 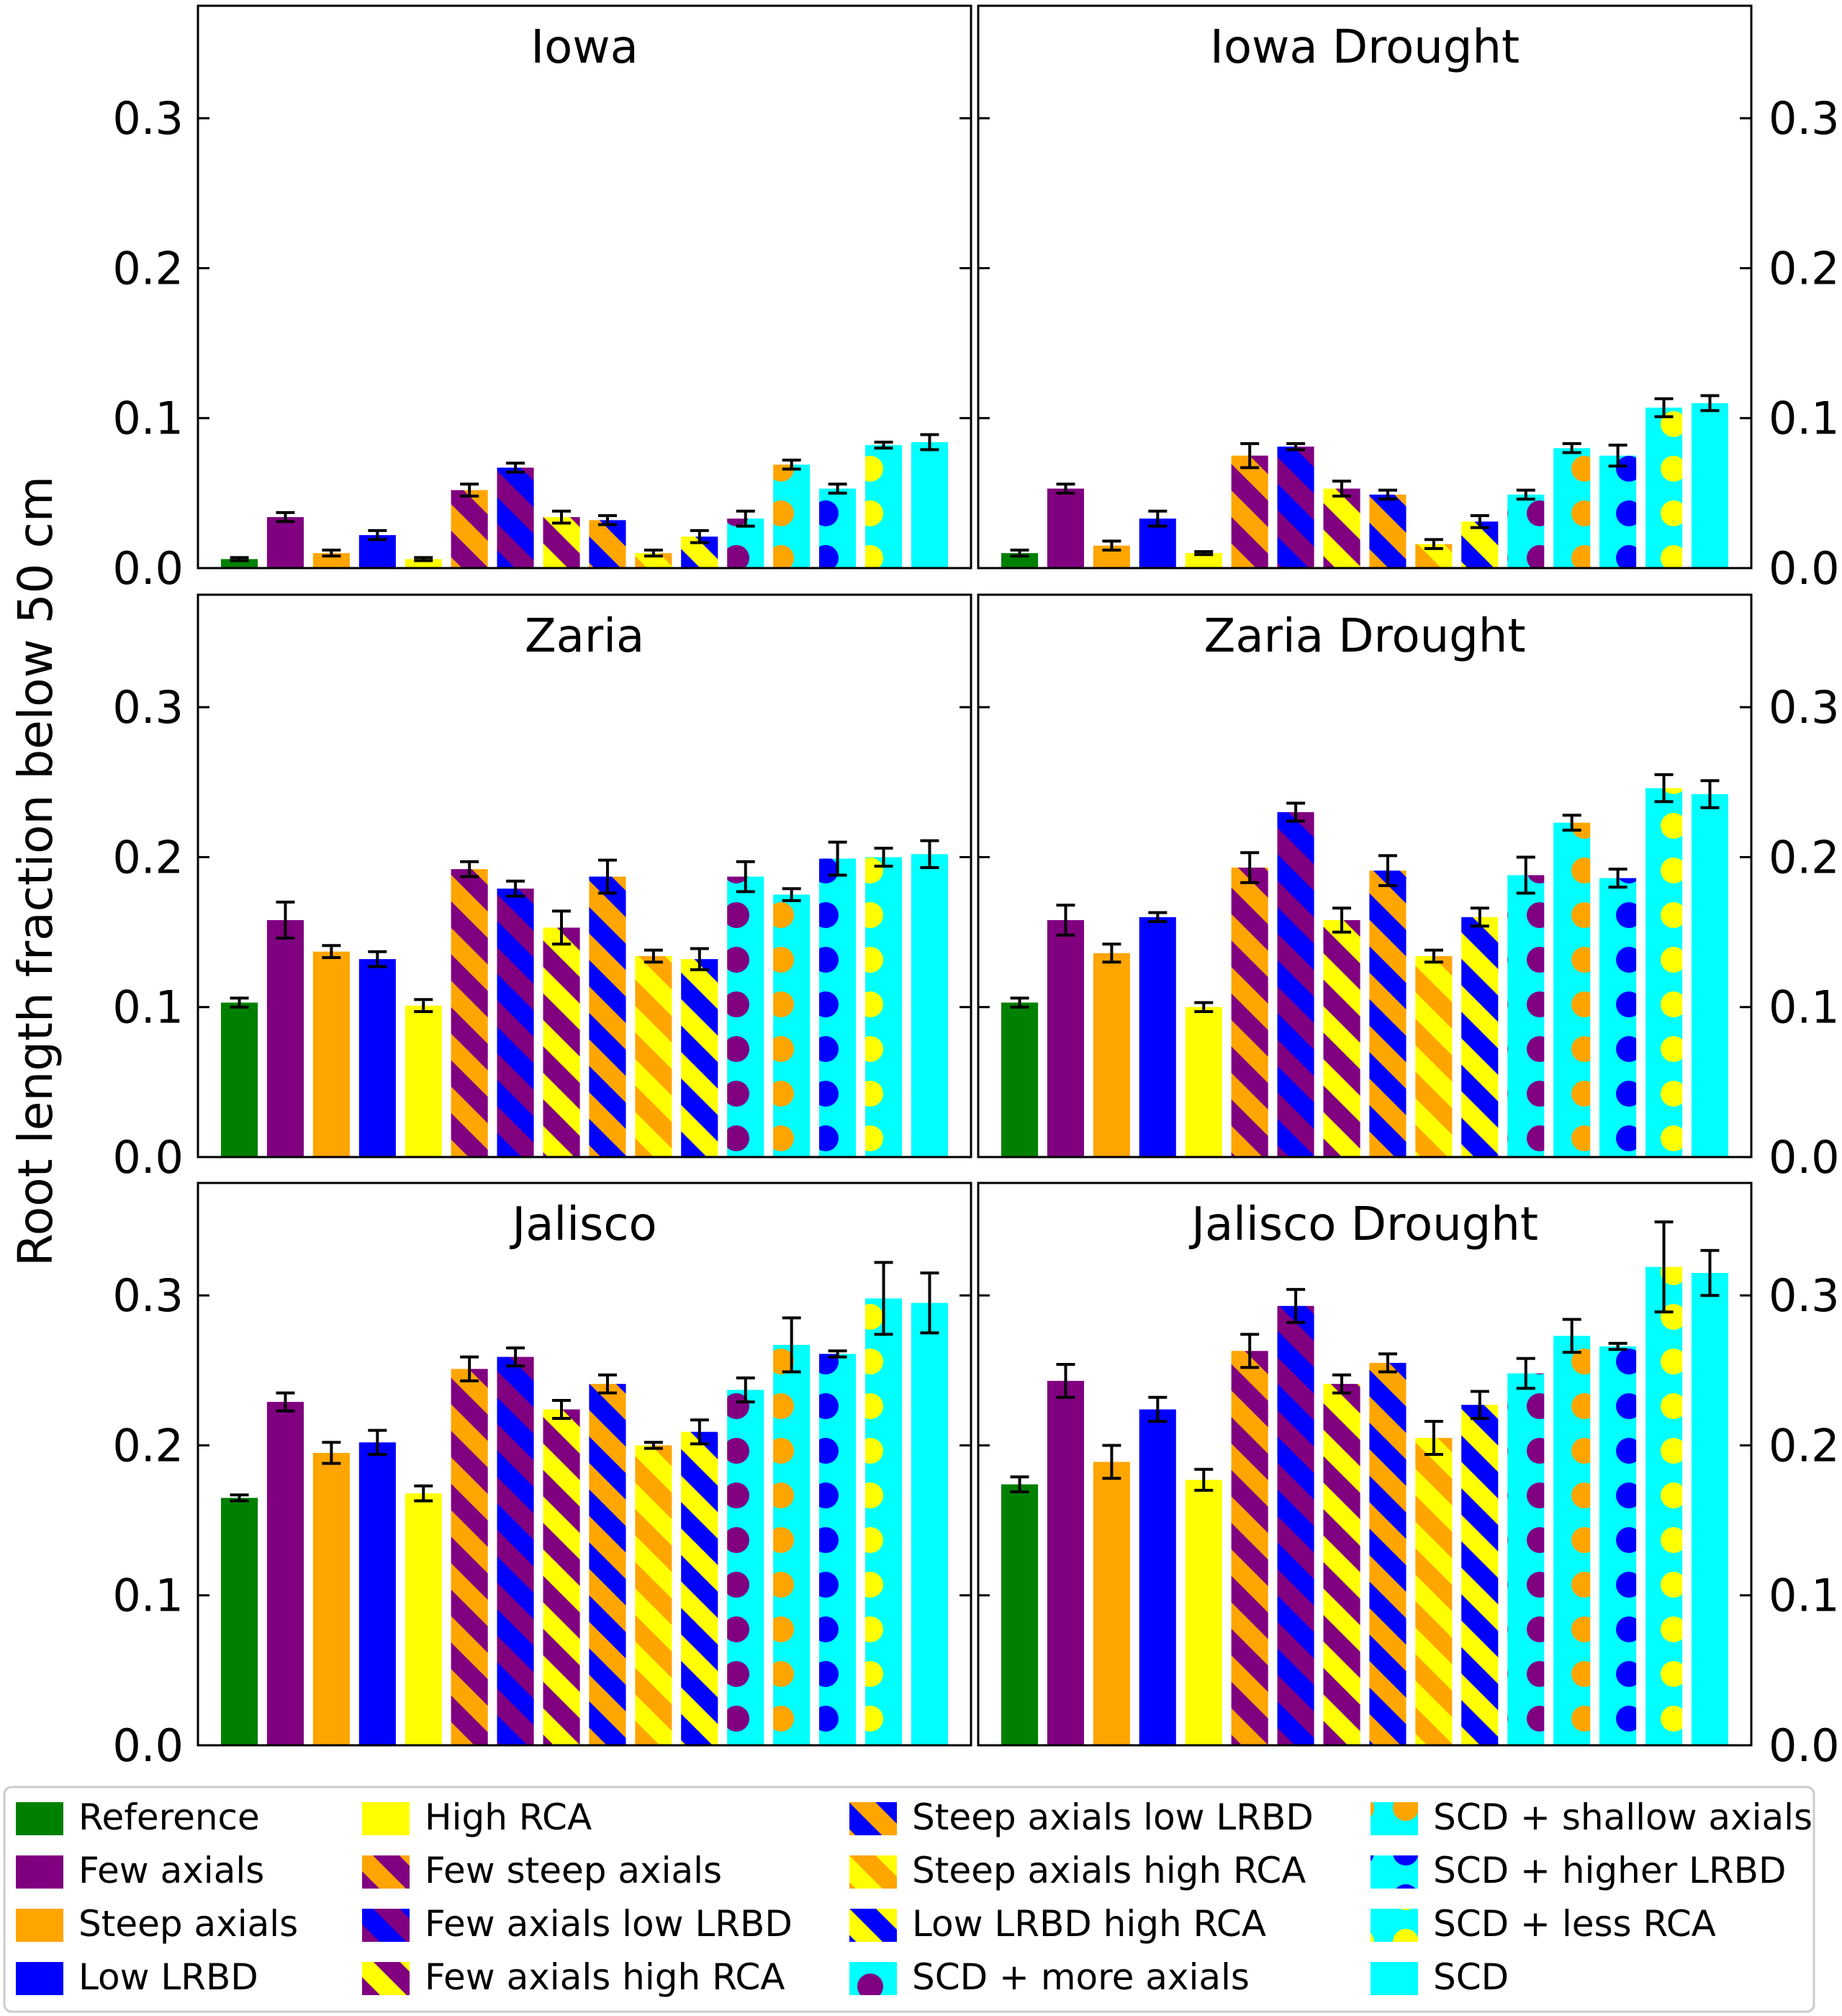 What do you see at coordinates (1089, 1924) in the screenshot?
I see `legend-label: Low LRBD high RCA` at bounding box center [1089, 1924].